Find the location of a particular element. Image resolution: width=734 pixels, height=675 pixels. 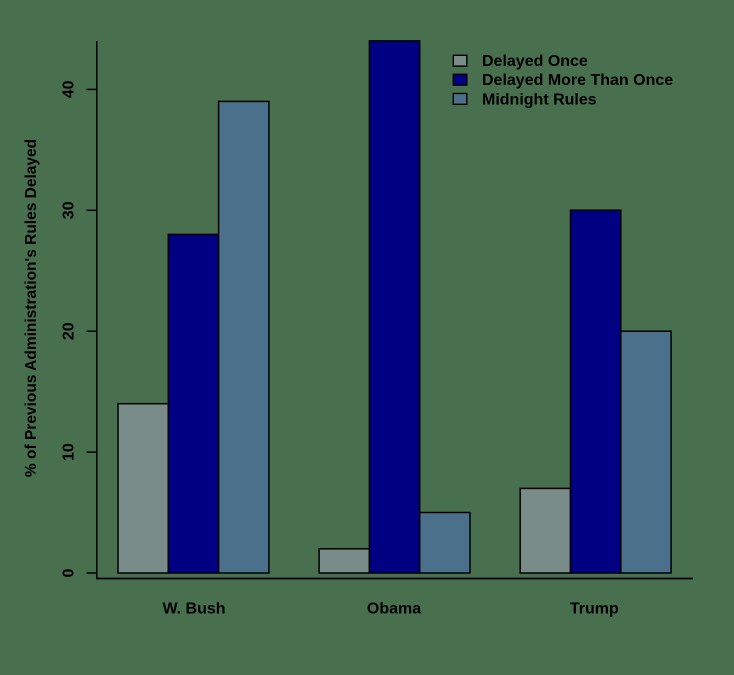

svg-text: 0 is located at coordinates (69, 572).